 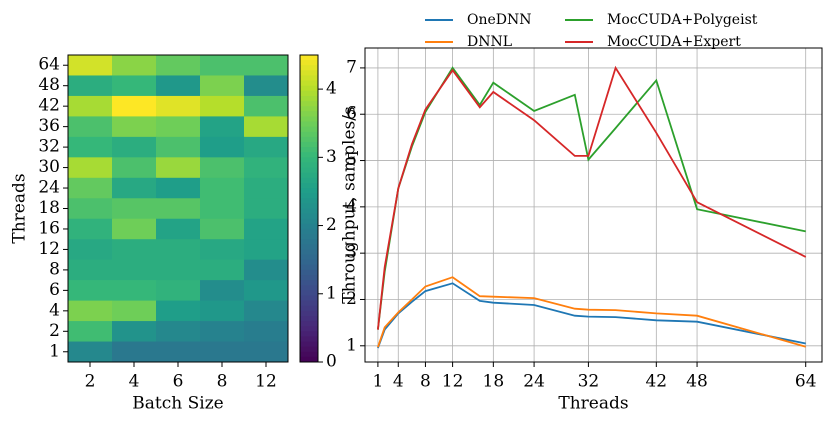 What do you see at coordinates (54, 331) in the screenshot?
I see `y-tick-label: 2` at bounding box center [54, 331].